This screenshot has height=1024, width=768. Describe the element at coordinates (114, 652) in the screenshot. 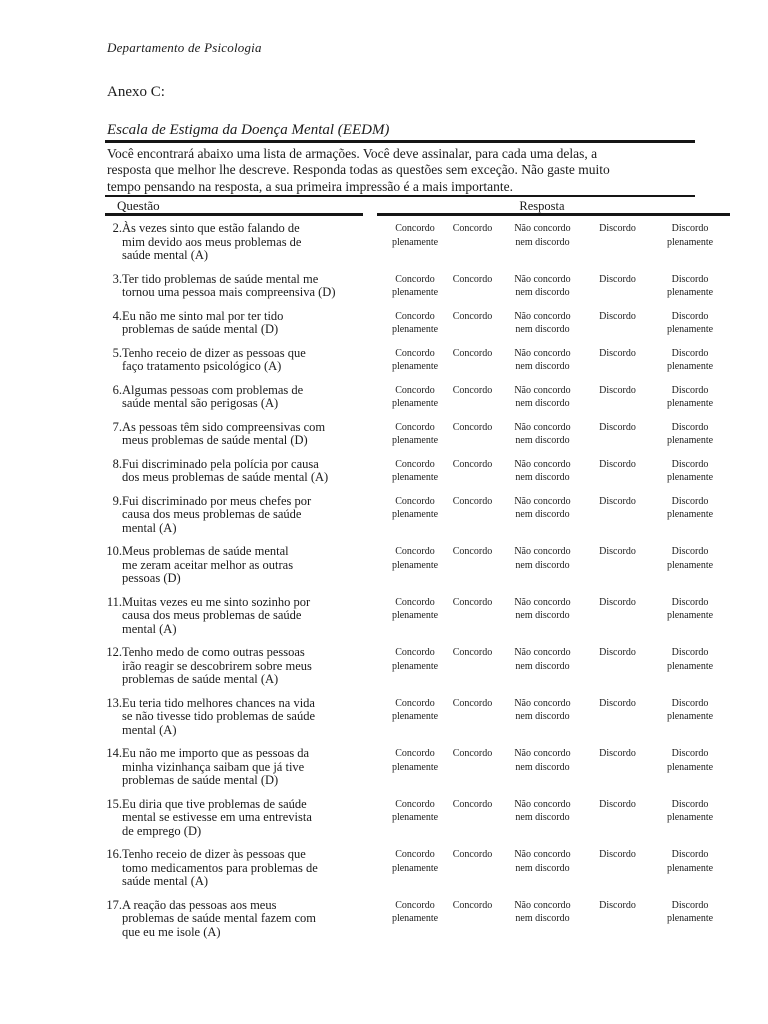

I see `question-number: 12.` at that location.